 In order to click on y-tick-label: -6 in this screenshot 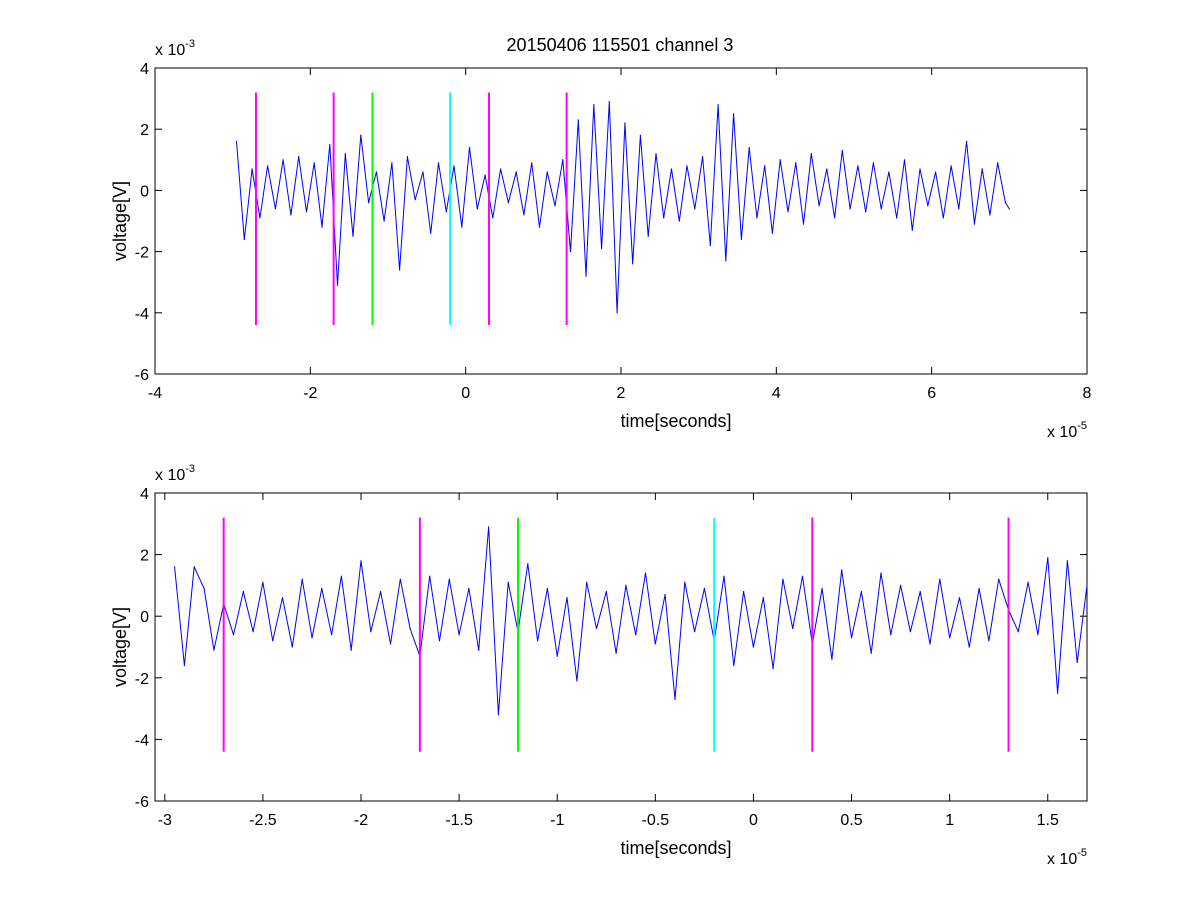, I will do `click(142, 802)`.